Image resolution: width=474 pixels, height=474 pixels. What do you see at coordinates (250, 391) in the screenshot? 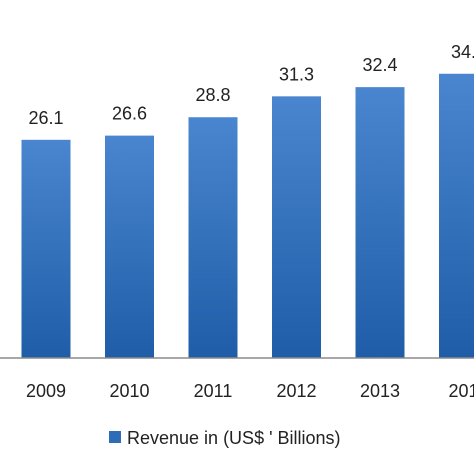
I see `x-tick-labels-layer: 2009 2010 2011 2012 2013 201` at bounding box center [250, 391].